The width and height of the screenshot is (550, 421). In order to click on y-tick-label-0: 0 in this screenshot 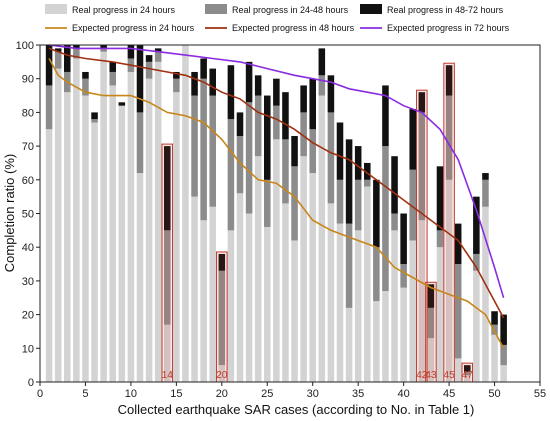, I will do `click(31, 383)`.